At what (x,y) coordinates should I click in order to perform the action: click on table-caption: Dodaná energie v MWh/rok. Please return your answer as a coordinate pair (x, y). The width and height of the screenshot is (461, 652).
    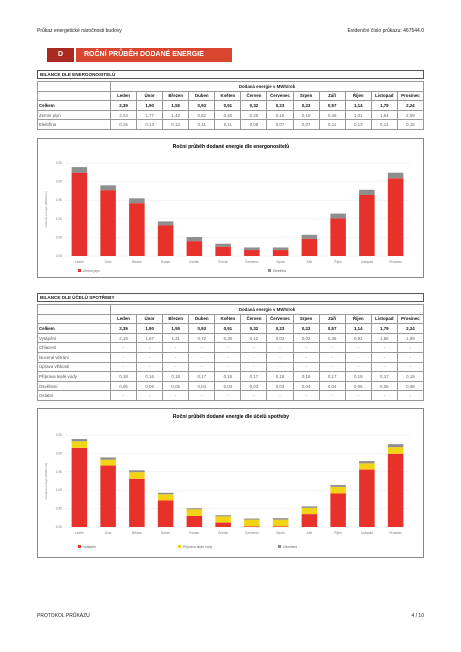
    Looking at the image, I should click on (267, 86).